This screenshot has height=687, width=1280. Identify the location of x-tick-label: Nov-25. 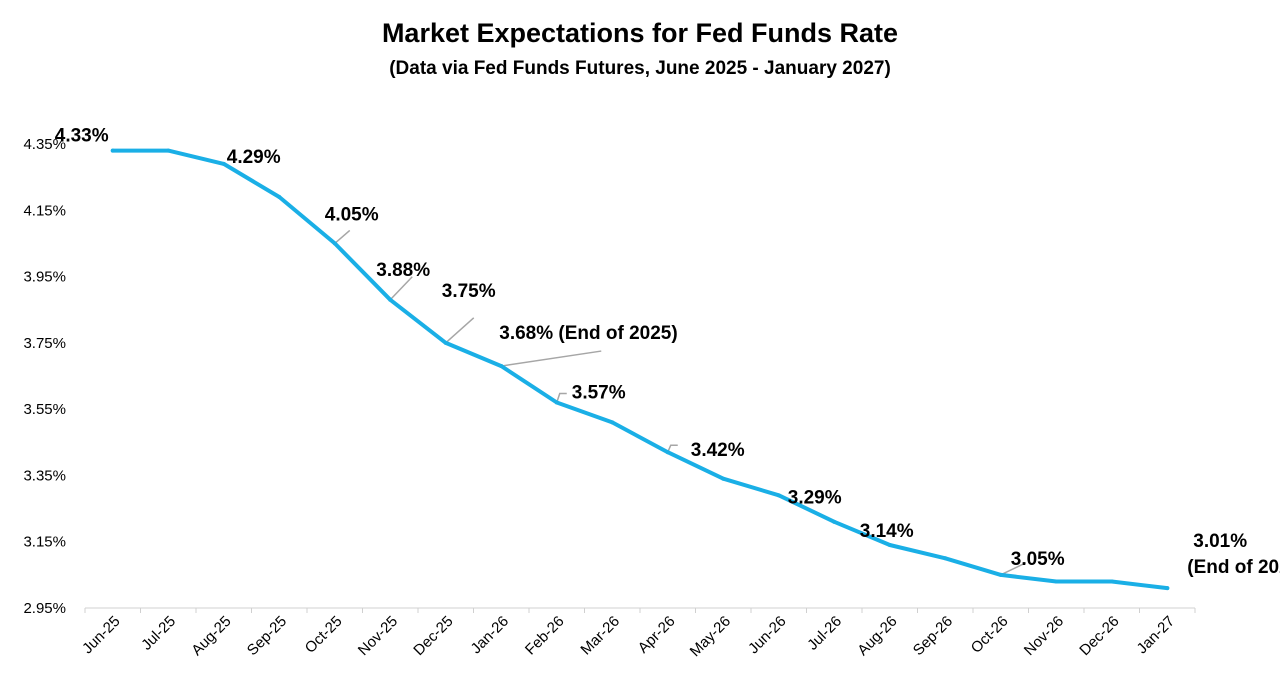
(378, 636).